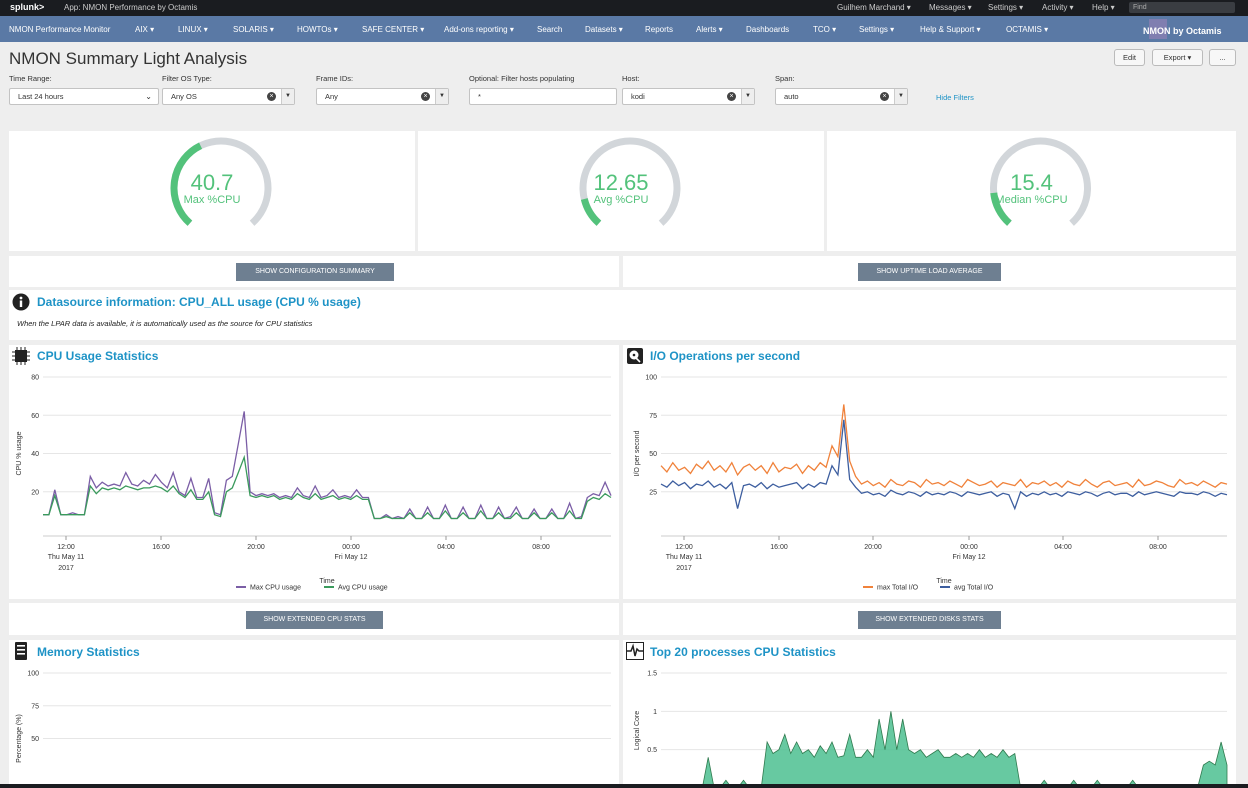 This screenshot has height=788, width=1248. What do you see at coordinates (314, 620) in the screenshot?
I see `show-extended-cpu-stats-button: SHOW EXTENDED CPU STATS` at bounding box center [314, 620].